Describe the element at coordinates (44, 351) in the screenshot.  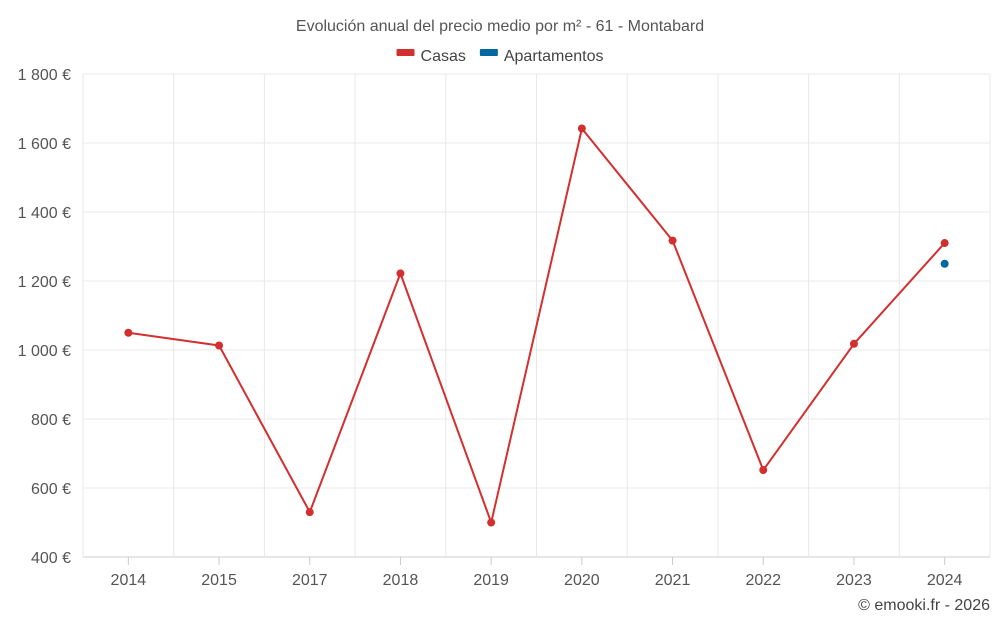
I see `y-tick-label: 1 000 €` at that location.